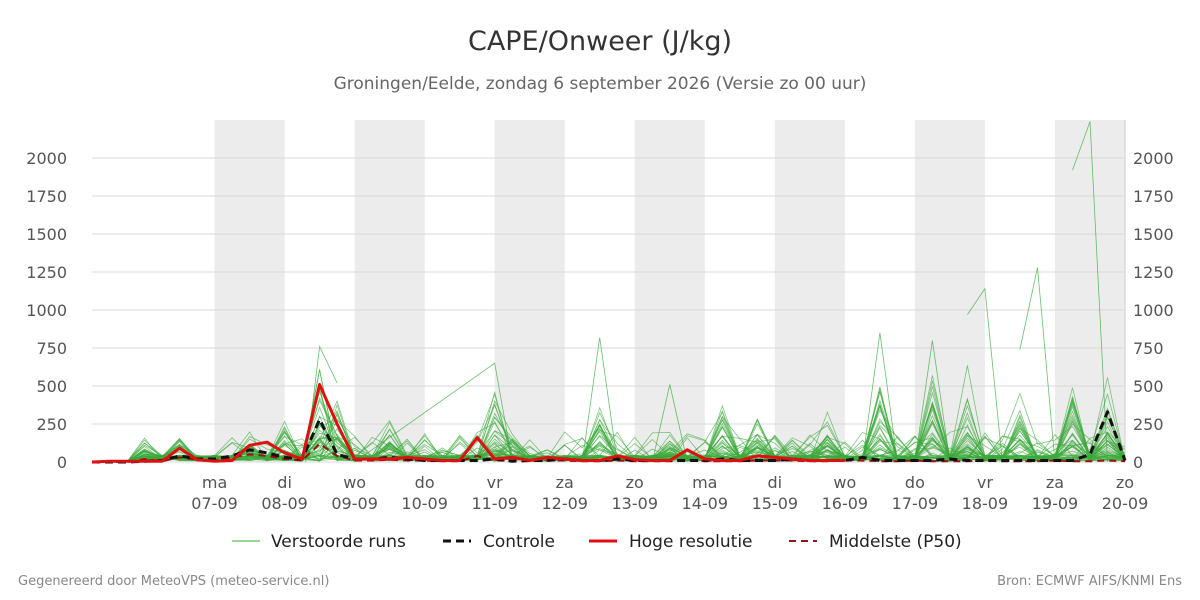  I want to click on y-tick-left-0: 0, so click(62, 462).